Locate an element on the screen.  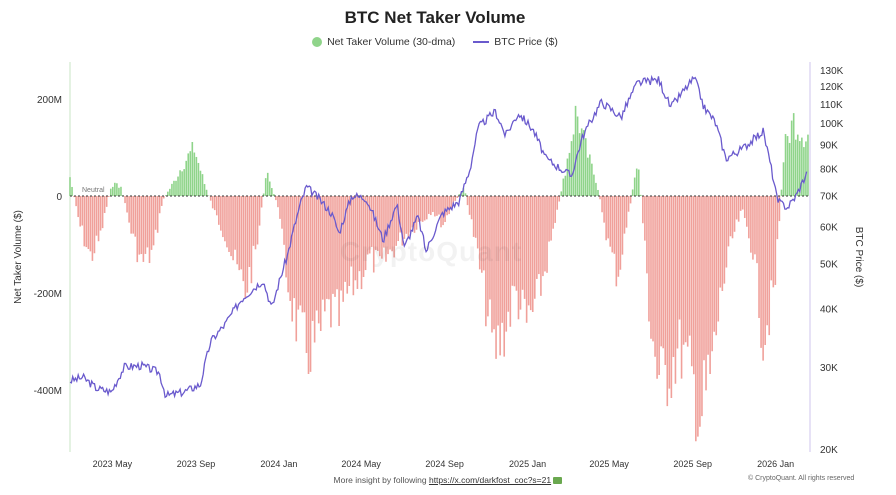
neutral-label: Neutral is located at coordinates (93, 190).